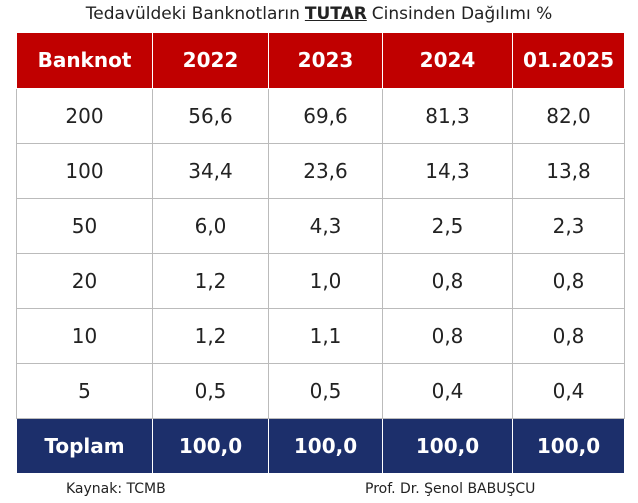  Describe the element at coordinates (325, 170) in the screenshot. I see `cell: 23,6` at that location.